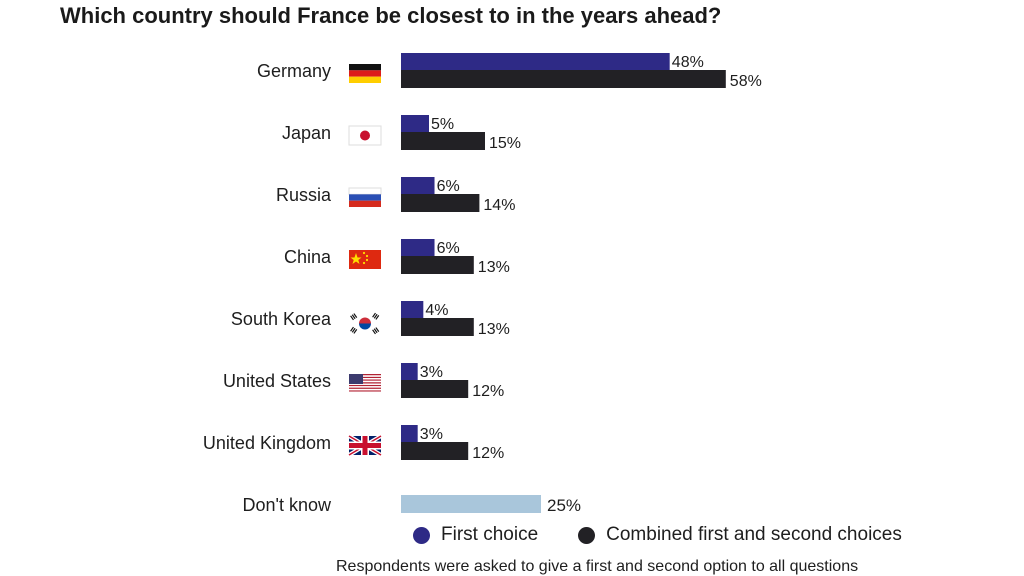  What do you see at coordinates (535, 61) in the screenshot?
I see `bar-first-choice-germany` at bounding box center [535, 61].